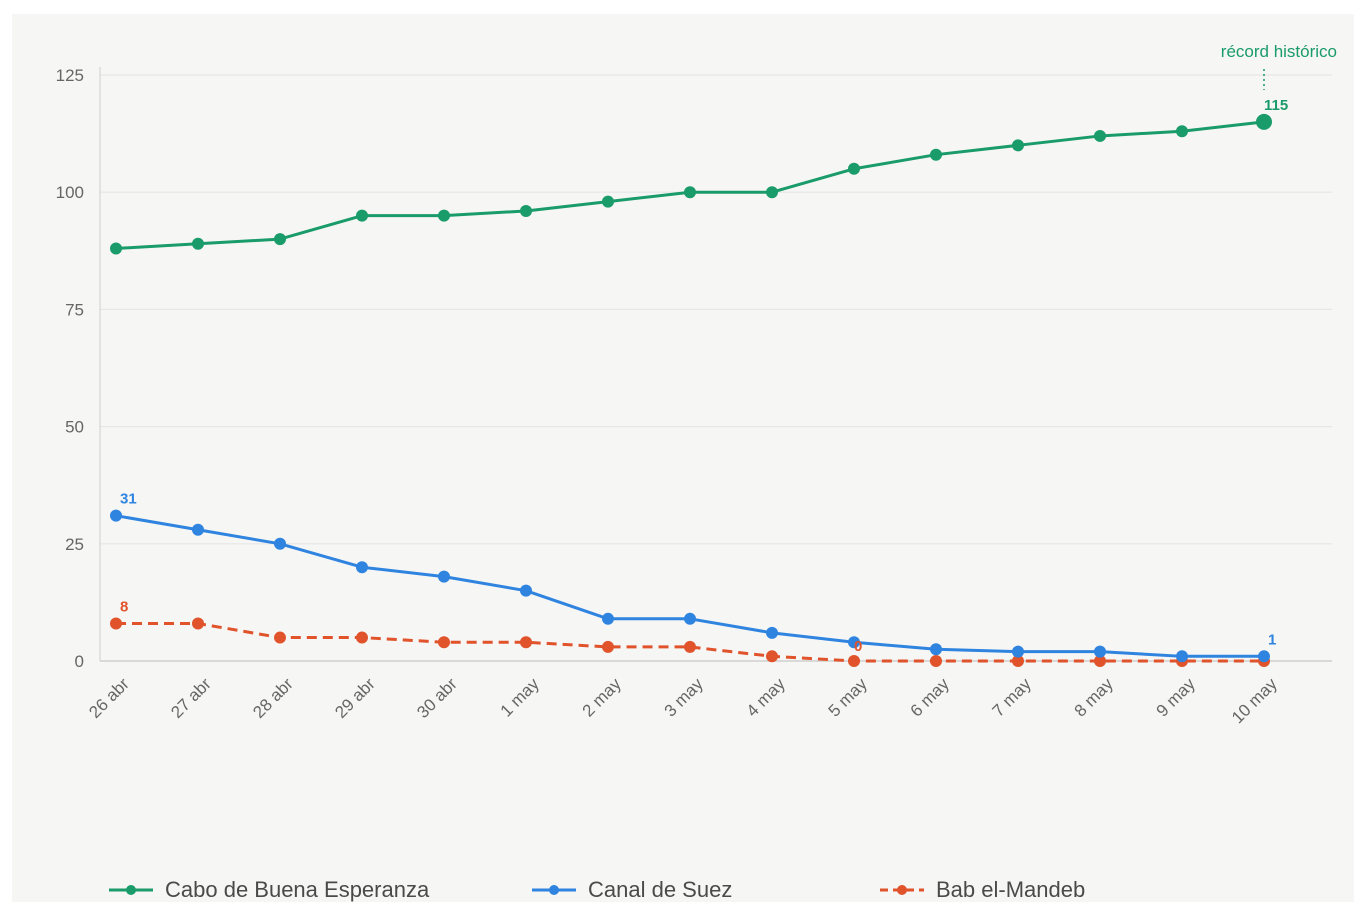  I want to click on legend-label-mandeb: Bab el-Mandeb, so click(1011, 889).